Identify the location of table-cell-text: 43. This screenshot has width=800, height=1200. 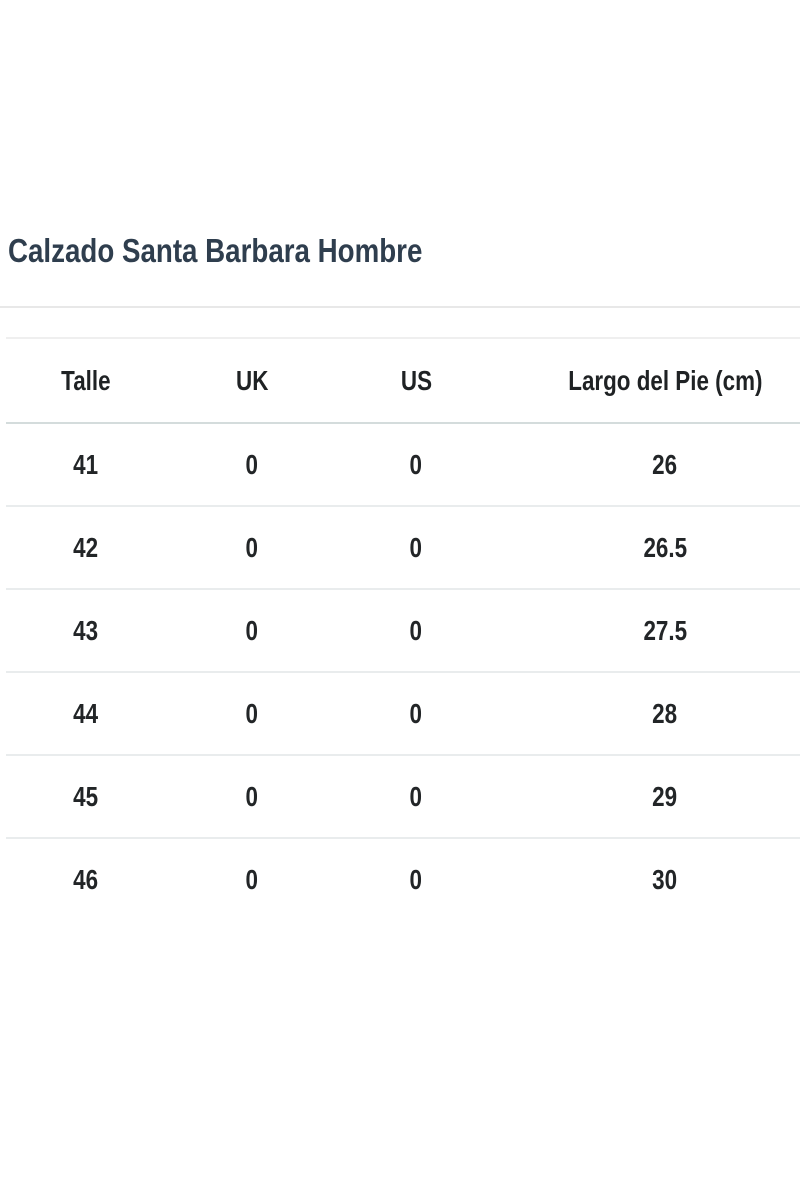
(86, 630).